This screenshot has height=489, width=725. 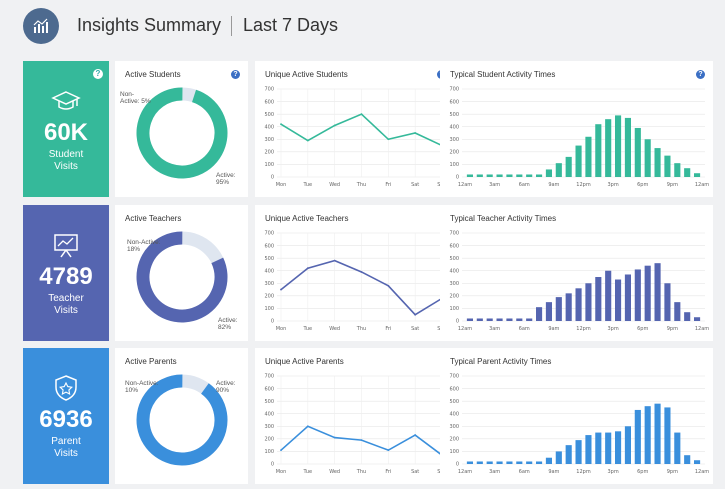 I want to click on card-title: Unique Active Teachers, so click(x=307, y=218).